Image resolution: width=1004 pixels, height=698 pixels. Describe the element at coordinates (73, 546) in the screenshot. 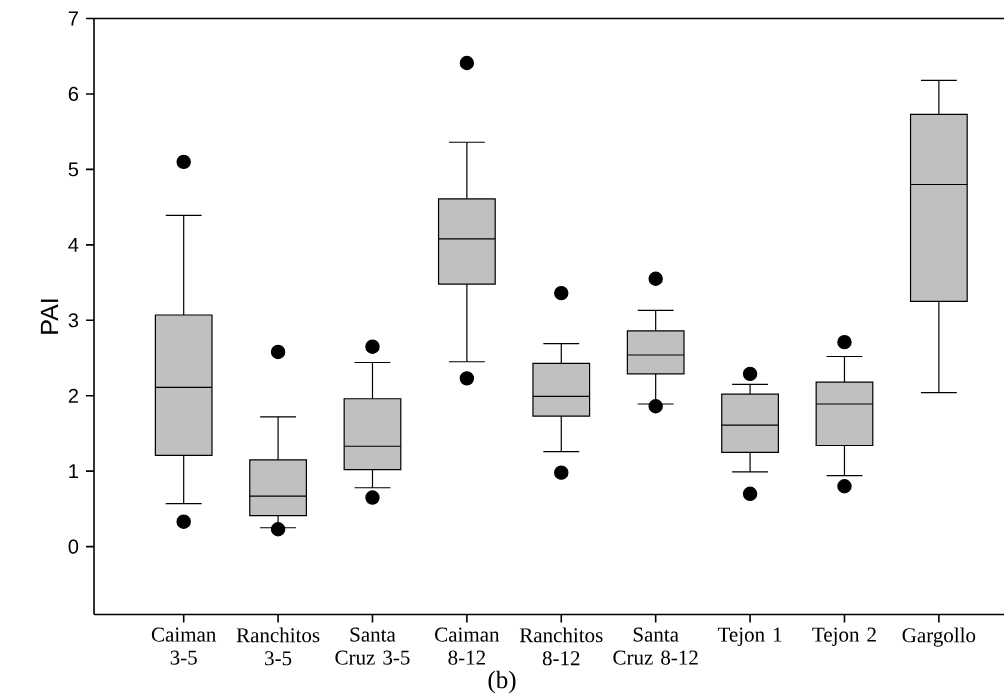

I see `y-tick-label: 0` at that location.